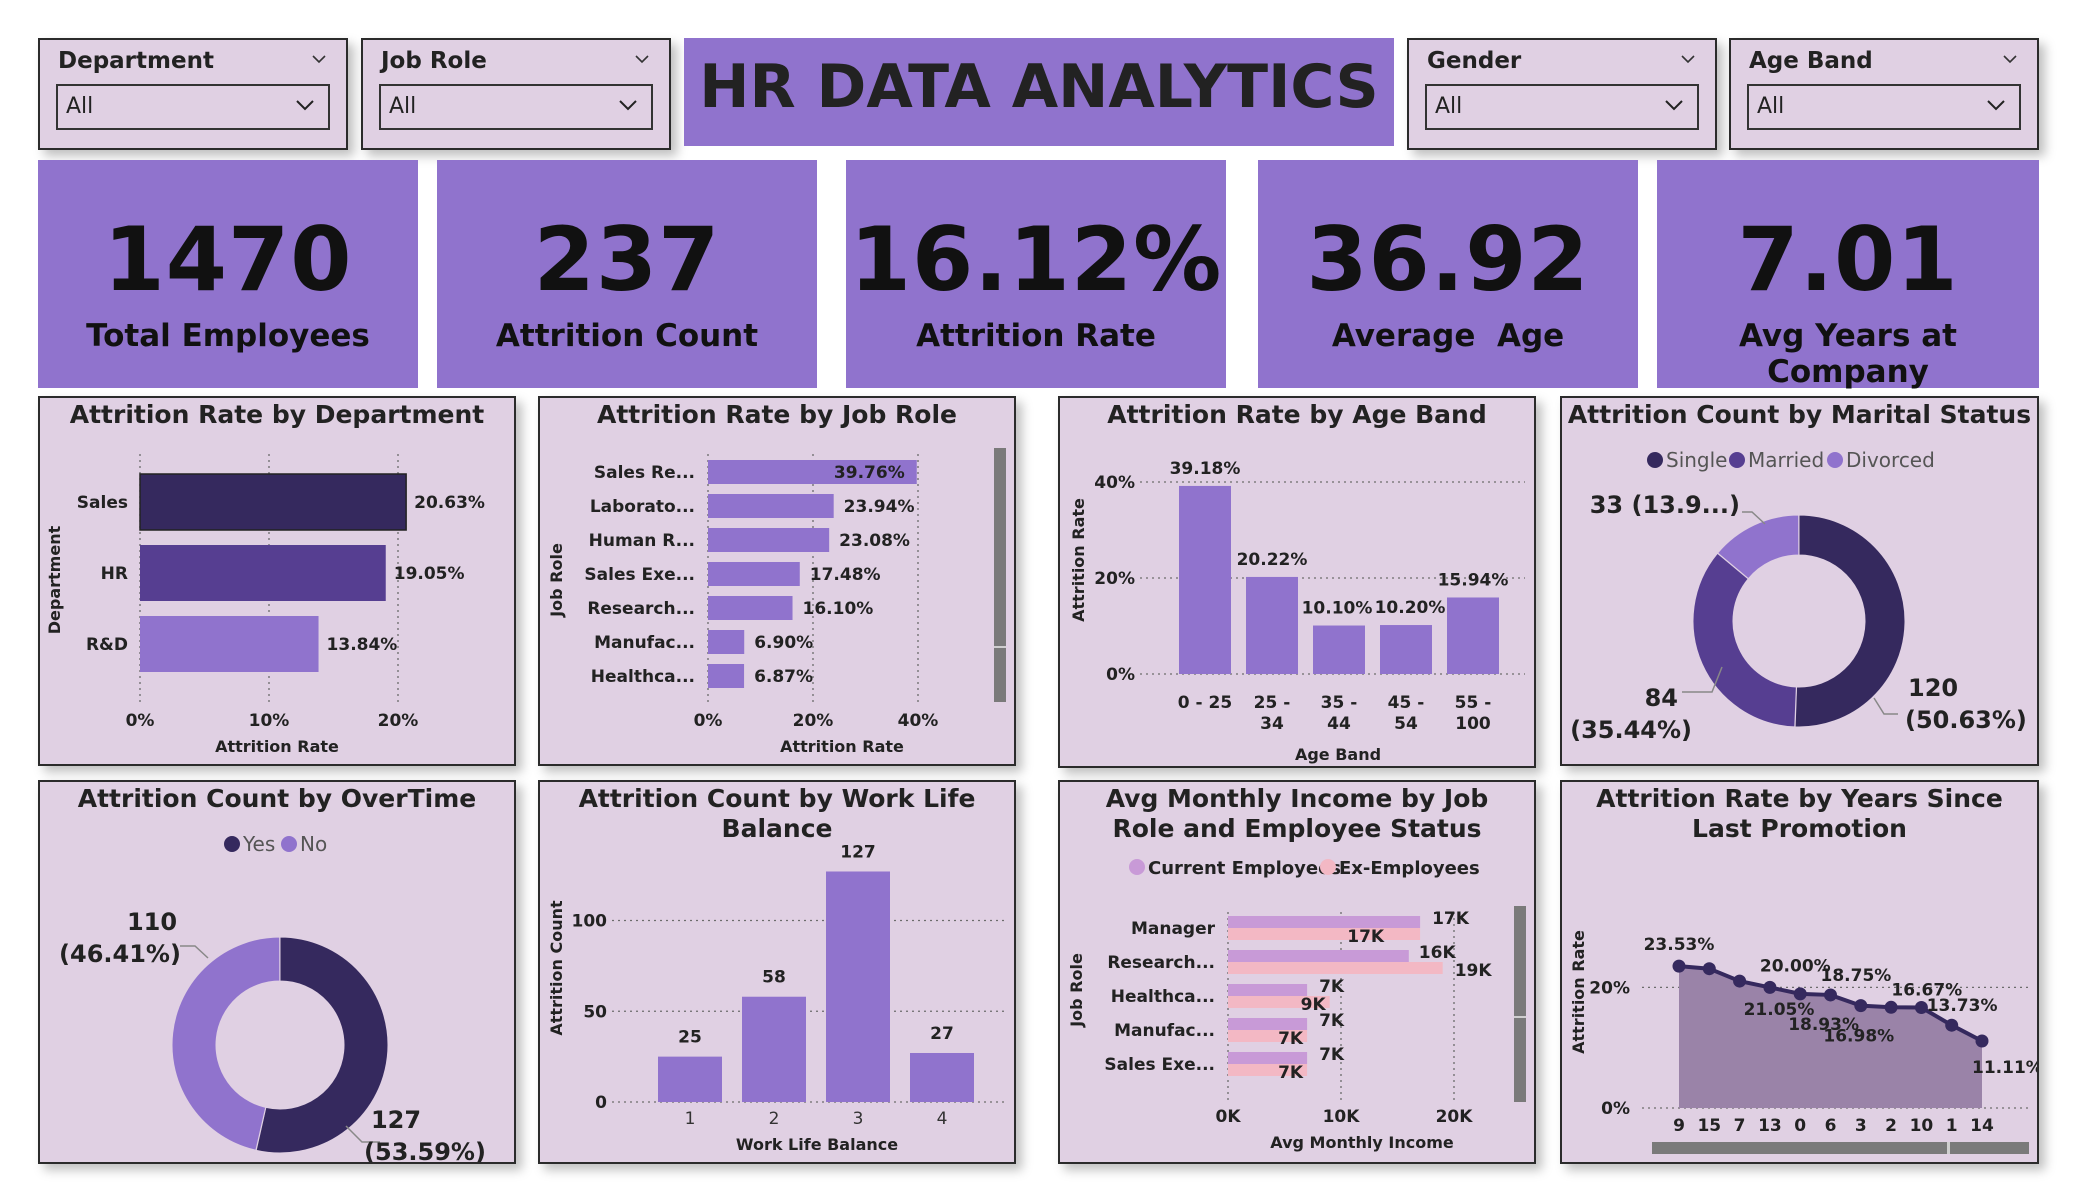 The image size is (2075, 1200). What do you see at coordinates (1039, 87) in the screenshot?
I see `page-title: HR DATA ANALYTICS` at bounding box center [1039, 87].